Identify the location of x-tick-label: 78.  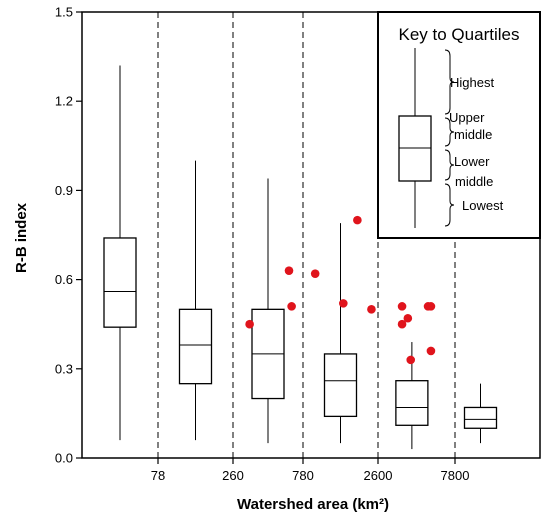
(158, 475).